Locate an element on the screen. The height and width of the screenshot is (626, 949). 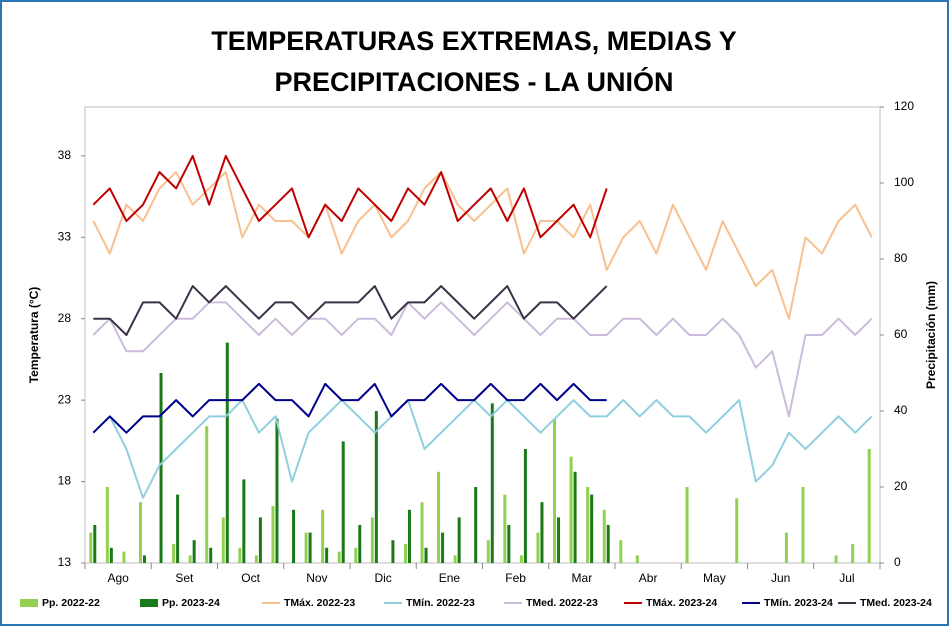
y2-tick-label: 0 is located at coordinates (897, 562).